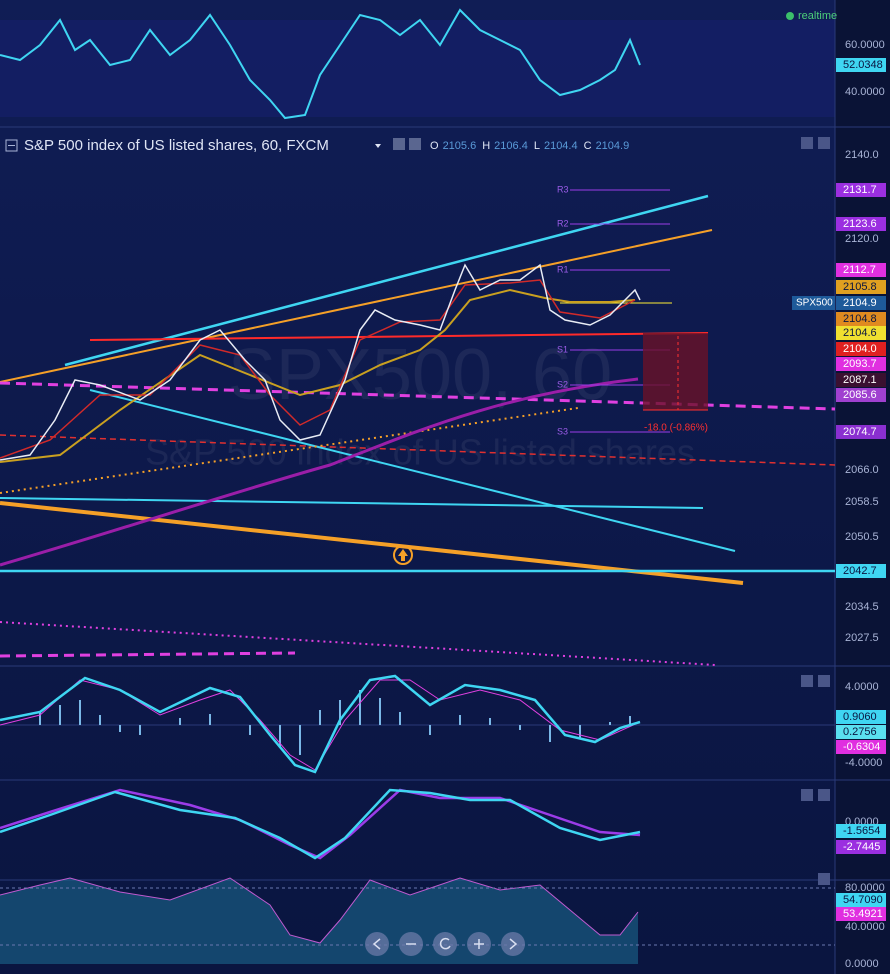 This screenshot has width=890, height=974. What do you see at coordinates (863, 763) in the screenshot?
I see `axis-label: -4.0000` at bounding box center [863, 763].